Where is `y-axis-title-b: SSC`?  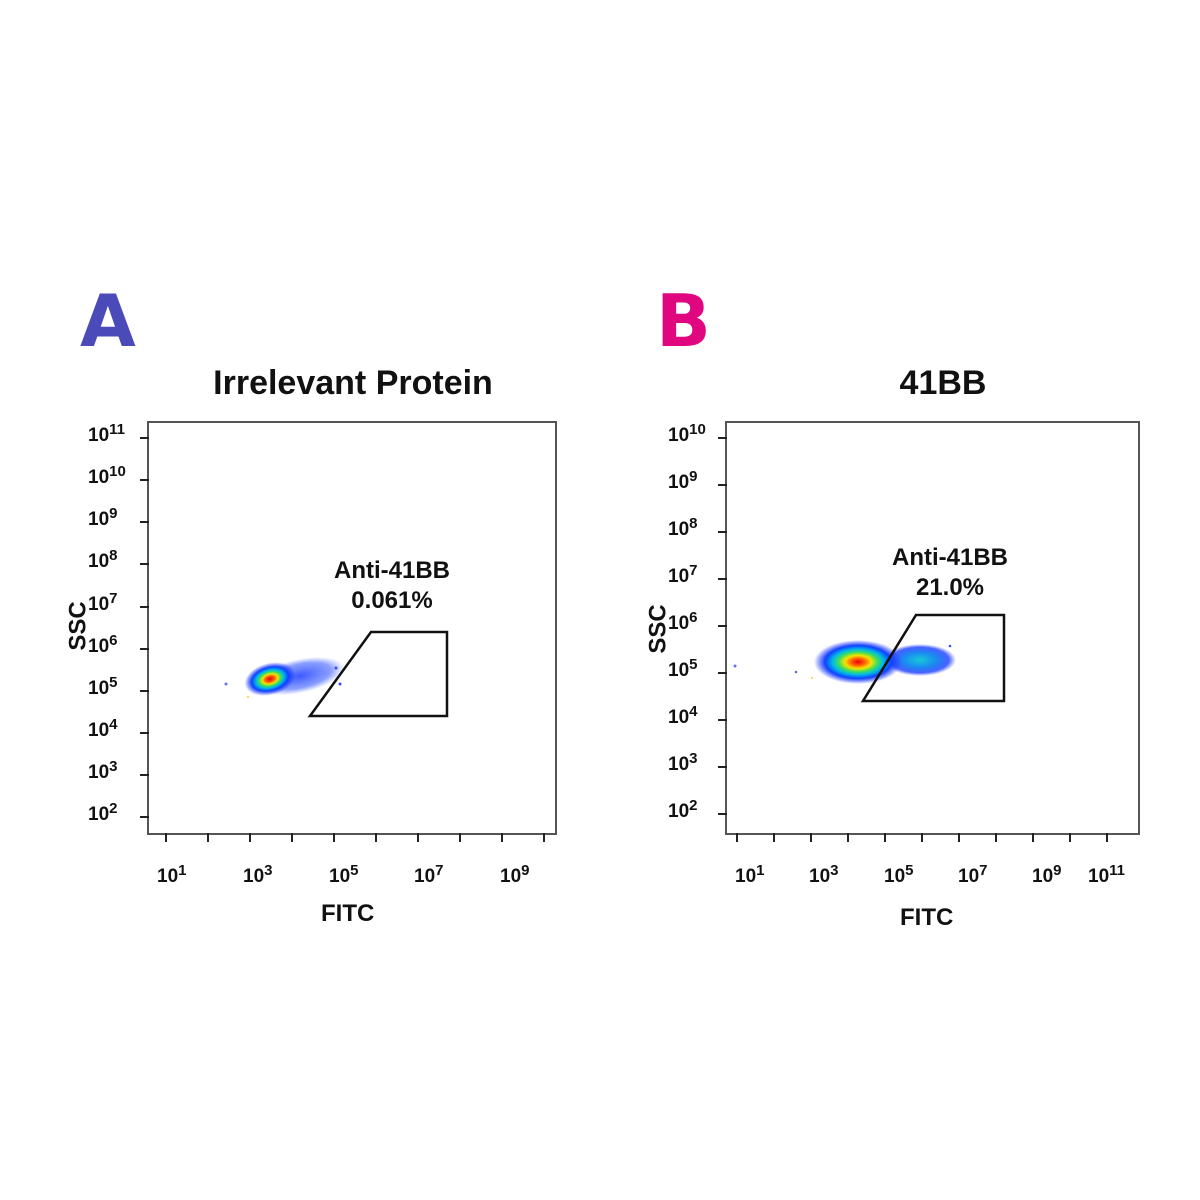 y-axis-title-b: SSC is located at coordinates (658, 629).